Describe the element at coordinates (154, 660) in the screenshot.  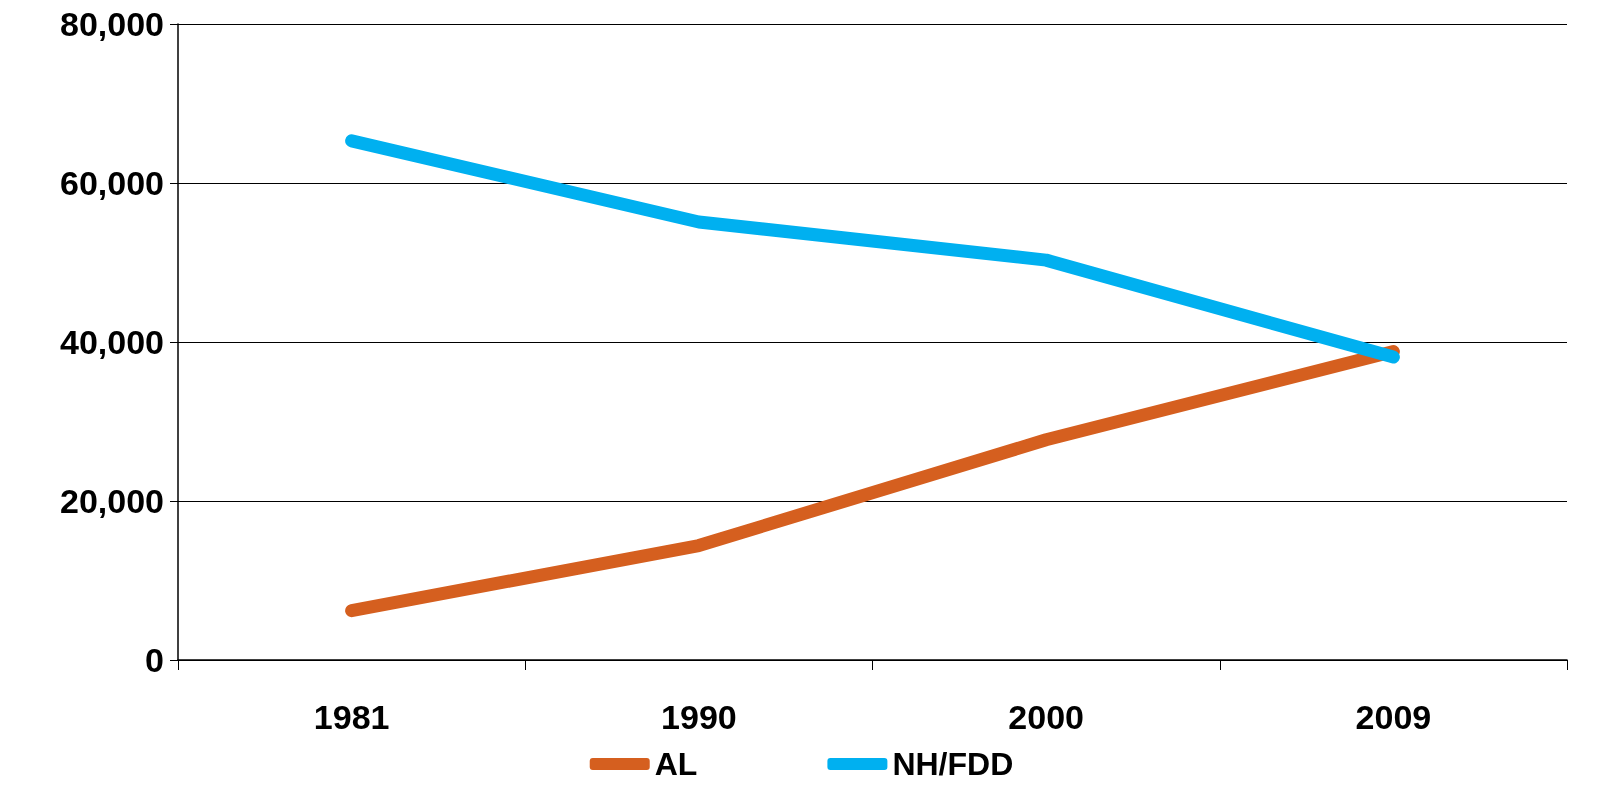
I see `y-tick-label: 0` at that location.